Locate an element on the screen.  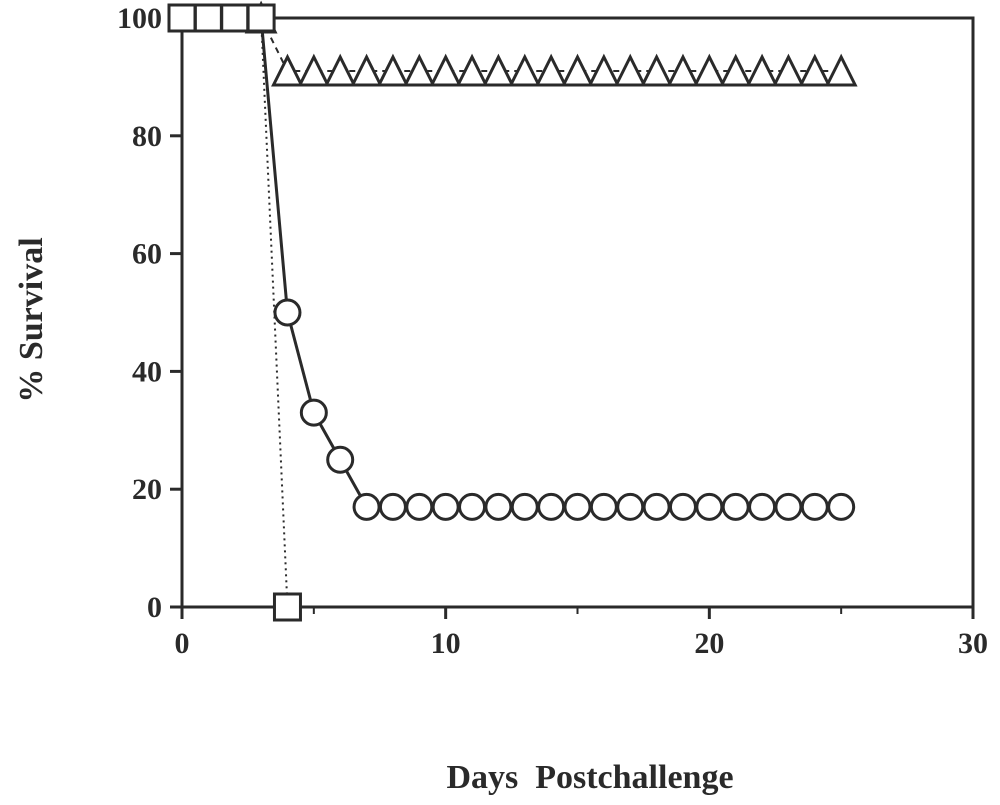
x-tick-label: 10 is located at coordinates (446, 643).